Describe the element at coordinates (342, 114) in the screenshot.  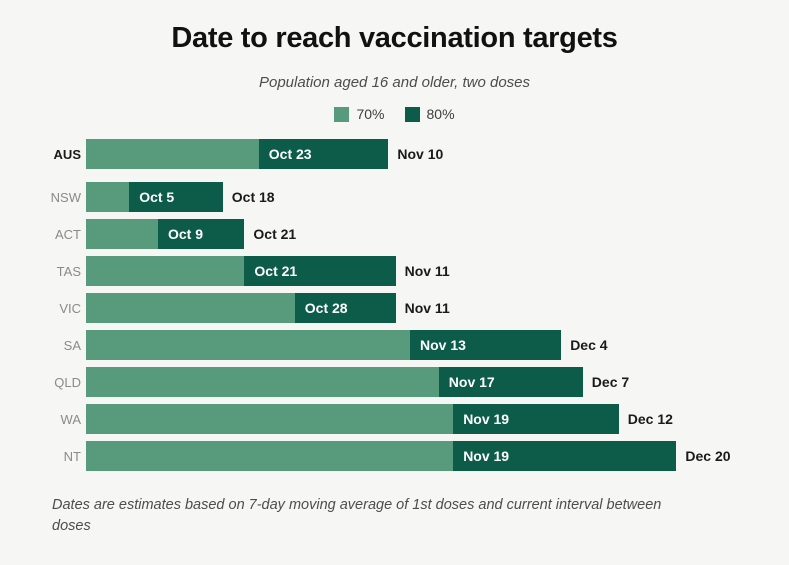
I see `legend-swatch-70-icon` at that location.